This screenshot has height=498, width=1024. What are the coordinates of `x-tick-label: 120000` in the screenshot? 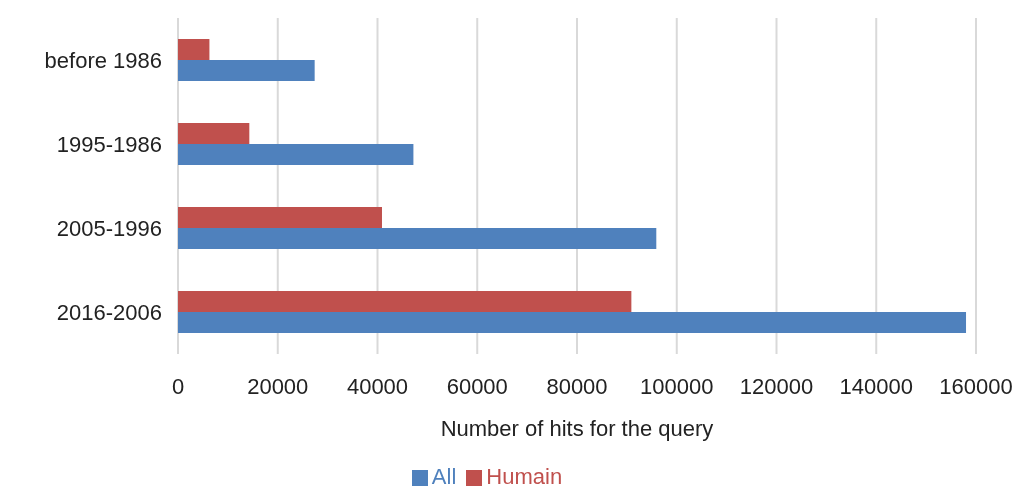 It's located at (776, 386).